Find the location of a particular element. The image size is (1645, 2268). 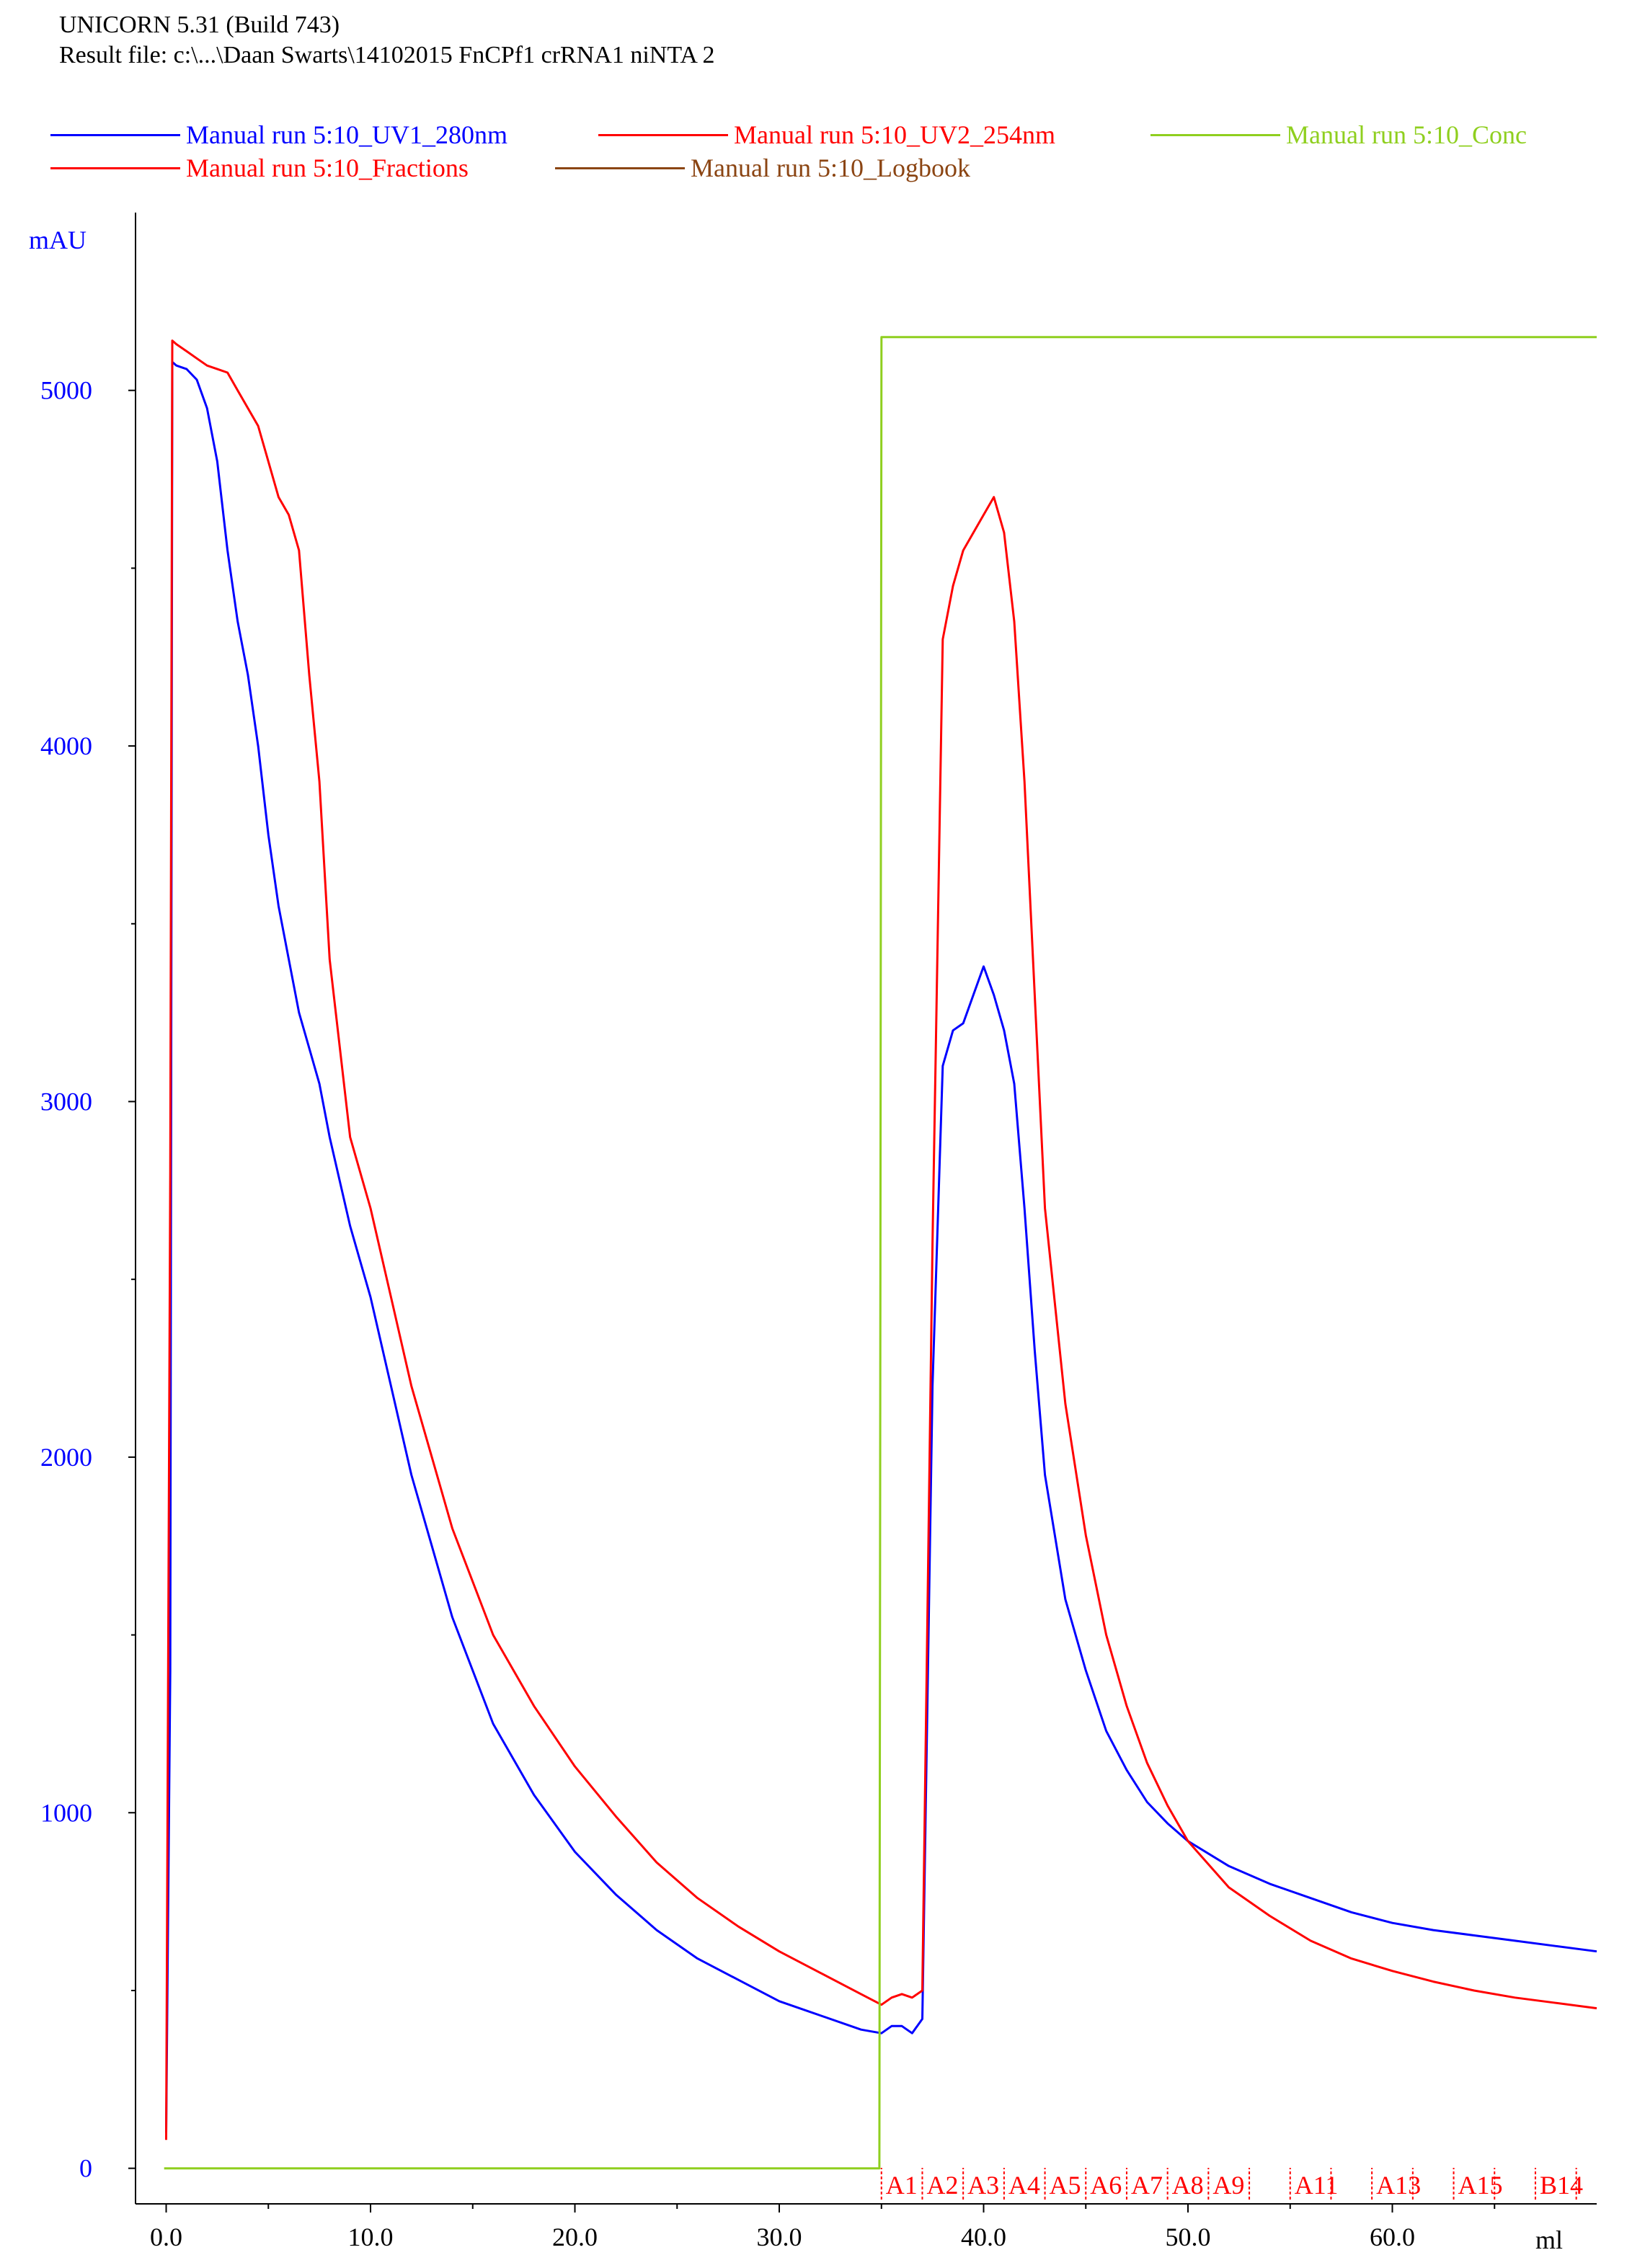

x-axis-label: ml is located at coordinates (1549, 2240).